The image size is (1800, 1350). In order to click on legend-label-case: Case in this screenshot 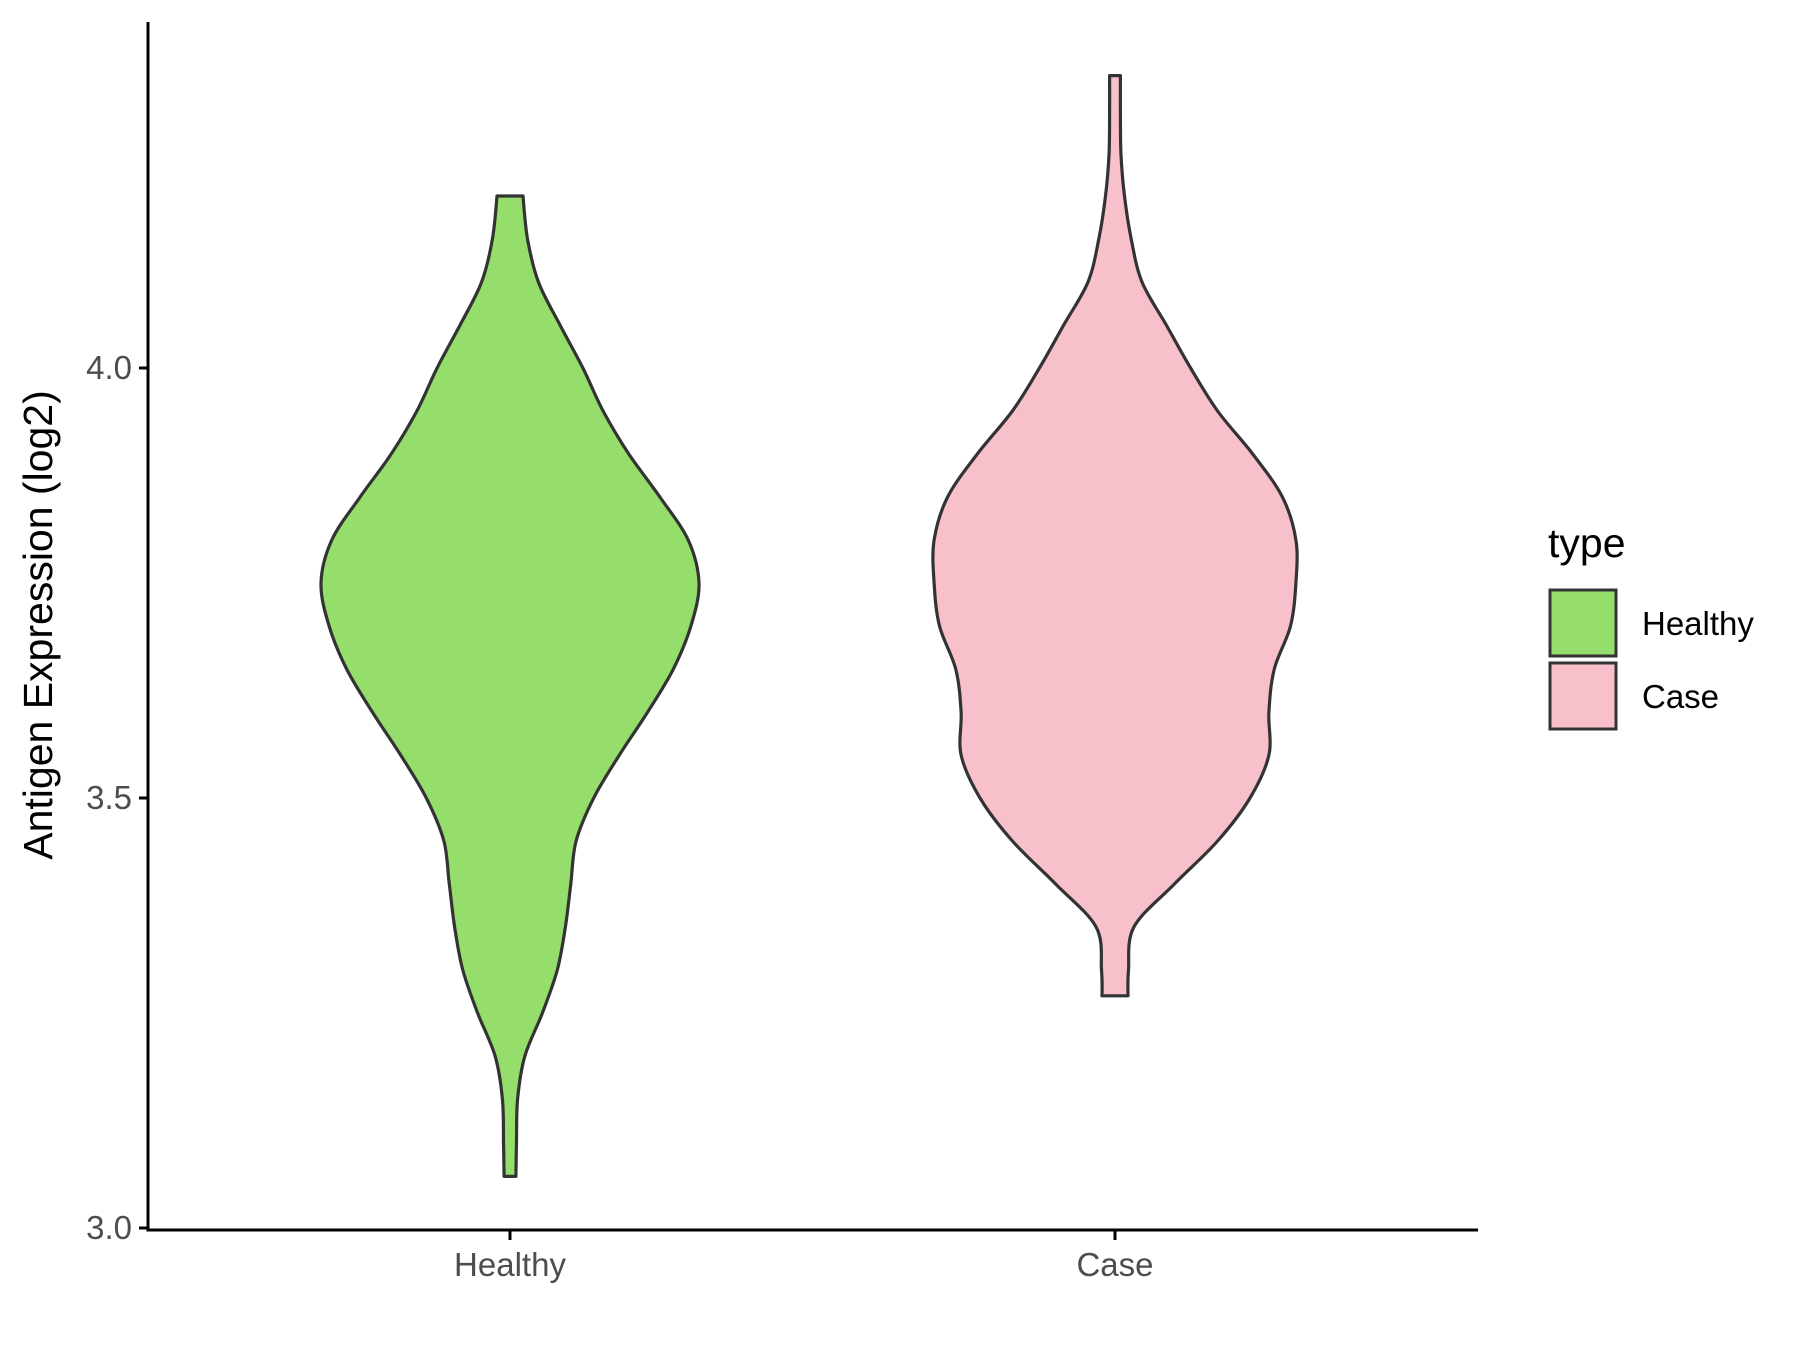, I will do `click(1680, 696)`.